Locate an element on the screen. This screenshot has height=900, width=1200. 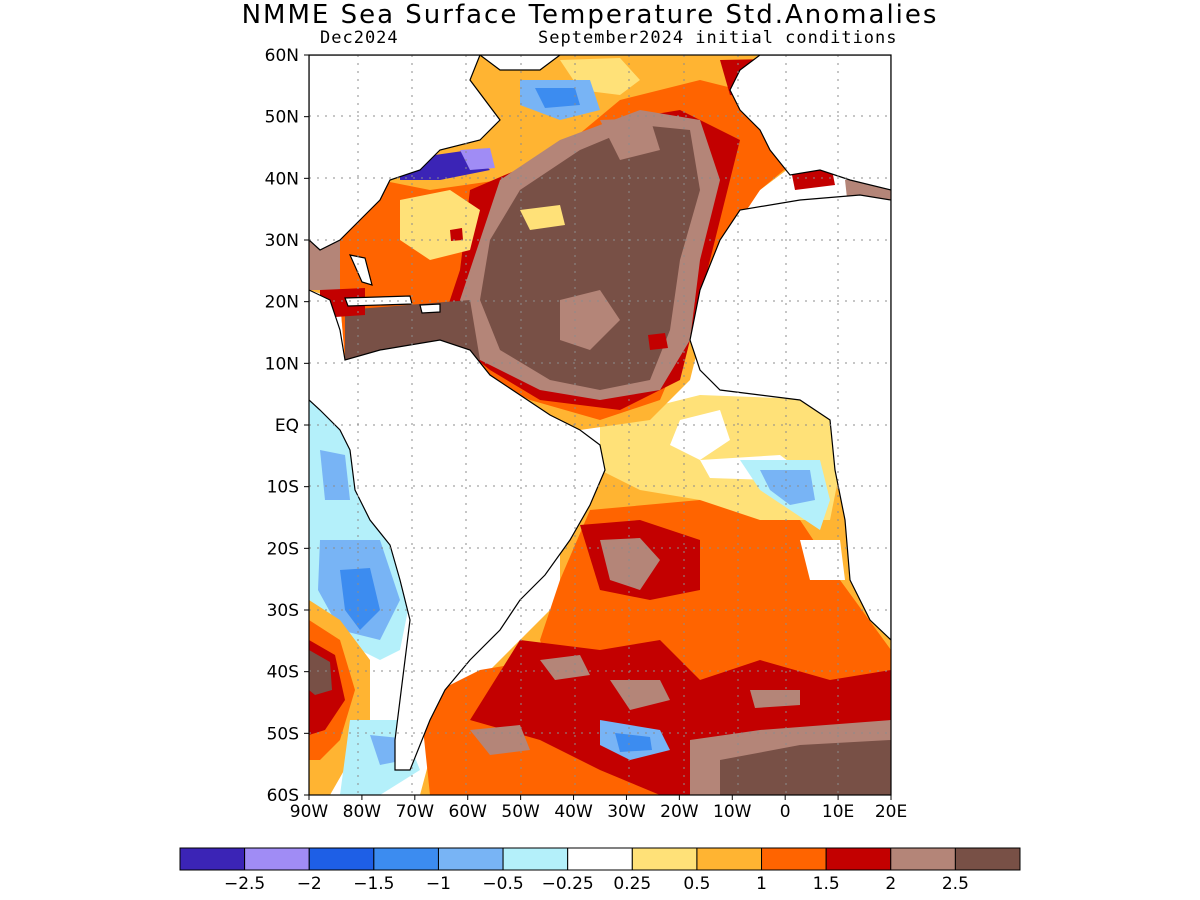
lon-tick-label: 90W is located at coordinates (309, 812).